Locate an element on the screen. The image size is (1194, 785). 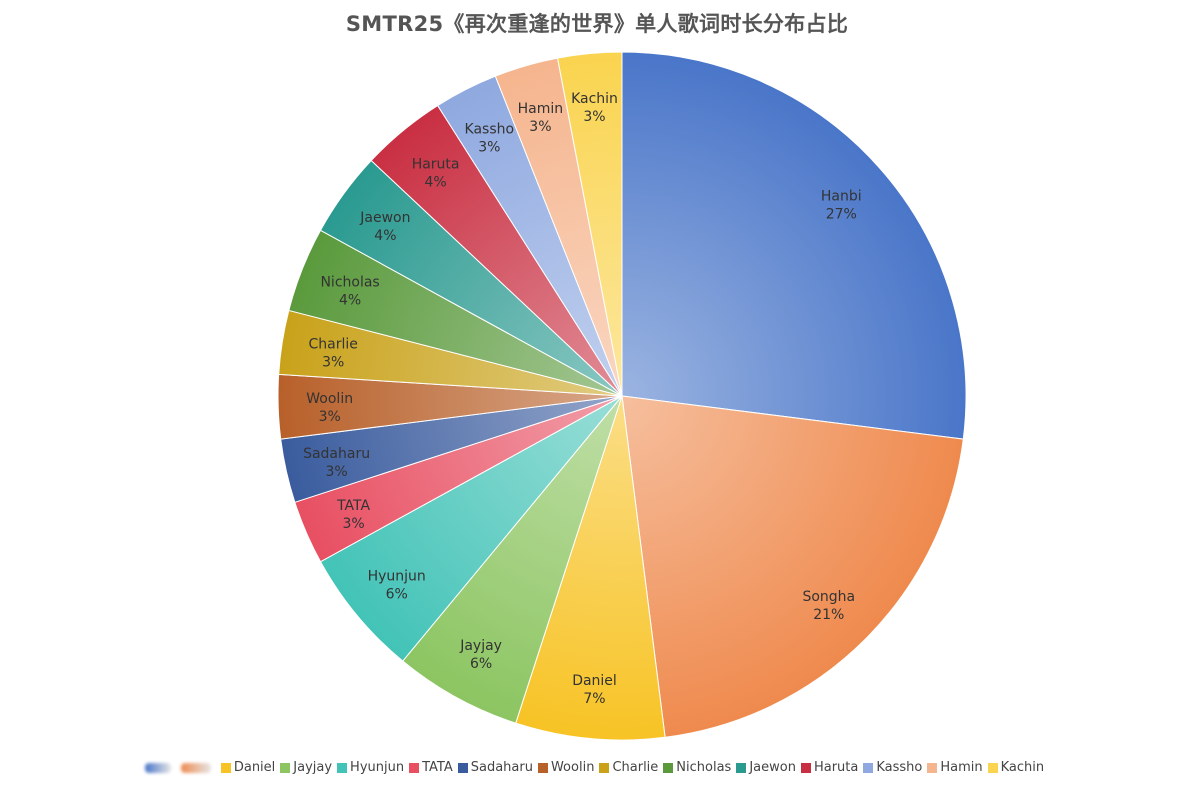
slice-percent-kachin: 3% is located at coordinates (594, 117).